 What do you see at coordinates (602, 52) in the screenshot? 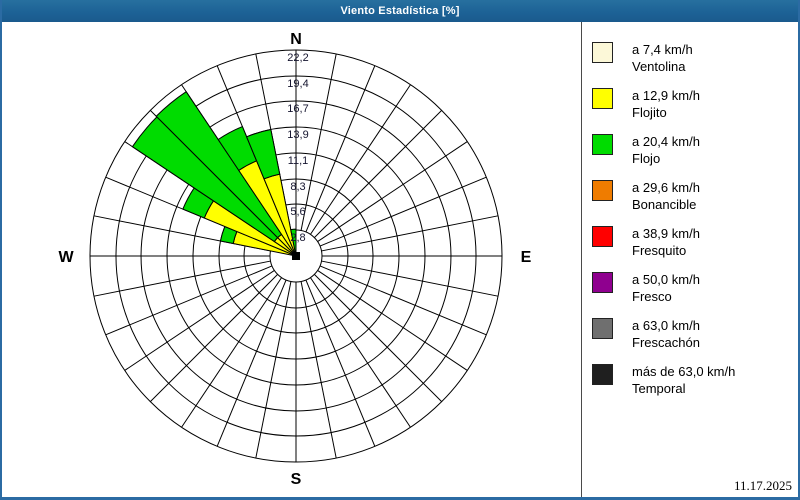
I see `legend-swatch-ventolina` at bounding box center [602, 52].